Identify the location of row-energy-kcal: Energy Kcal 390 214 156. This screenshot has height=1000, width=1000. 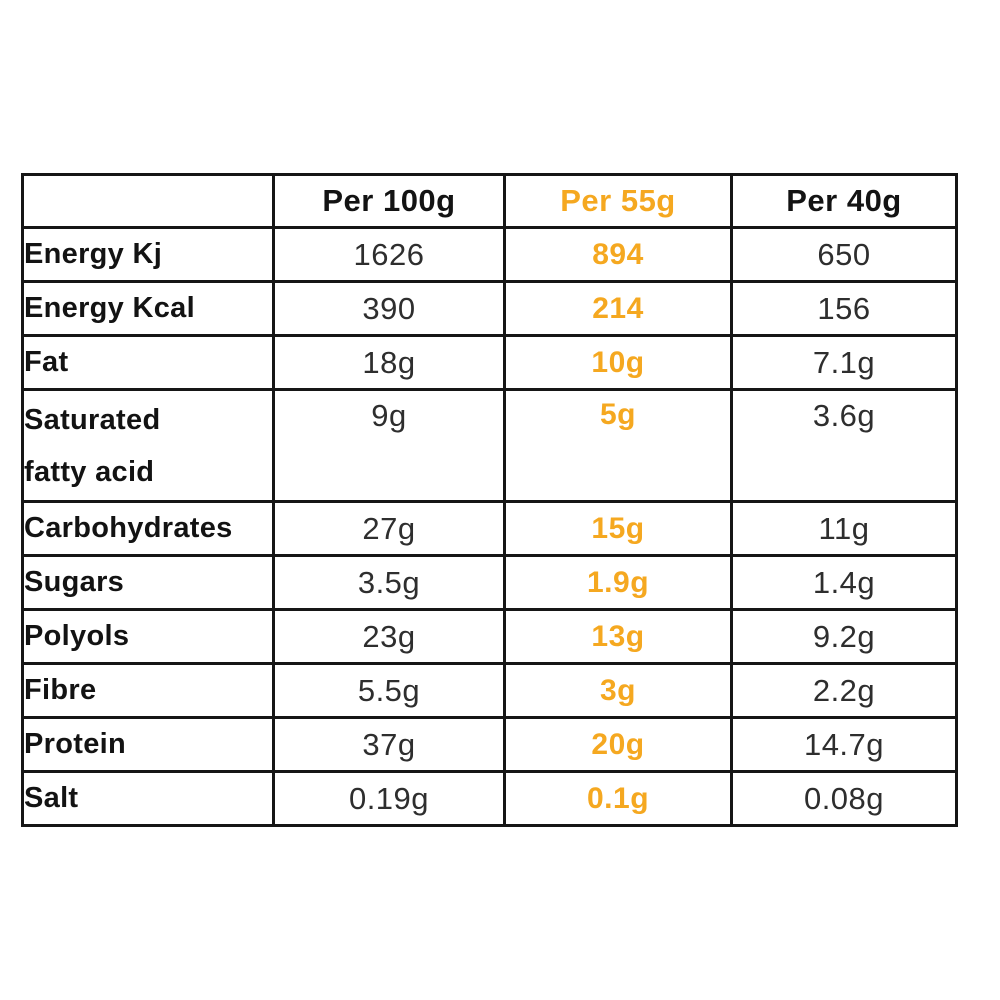
(489, 308).